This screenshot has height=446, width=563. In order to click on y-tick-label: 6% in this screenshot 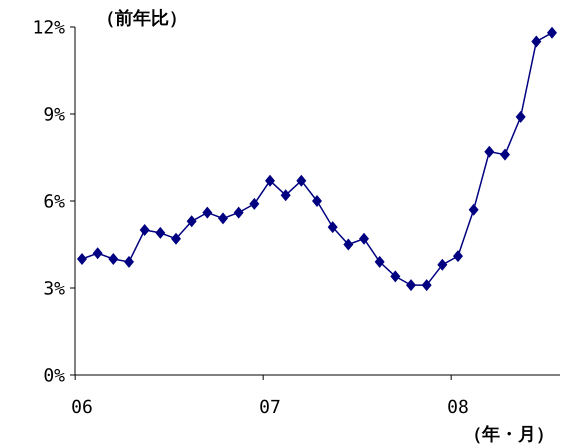, I will do `click(54, 201)`.